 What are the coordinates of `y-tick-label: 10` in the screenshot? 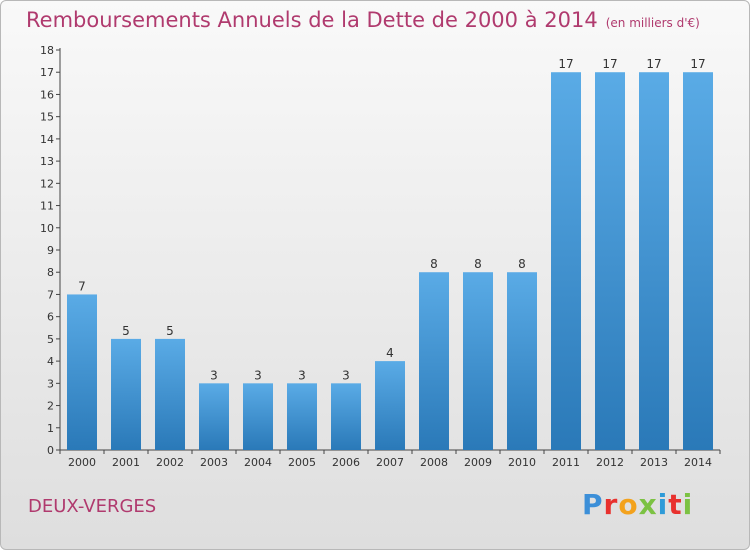 It's located at (47, 228).